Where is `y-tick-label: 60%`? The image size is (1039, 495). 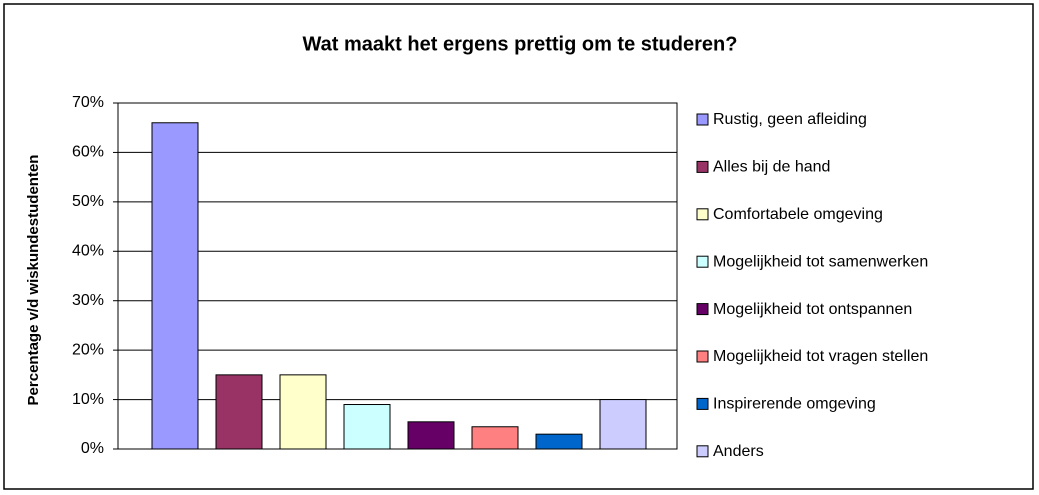
y-tick-label: 60% is located at coordinates (88, 152).